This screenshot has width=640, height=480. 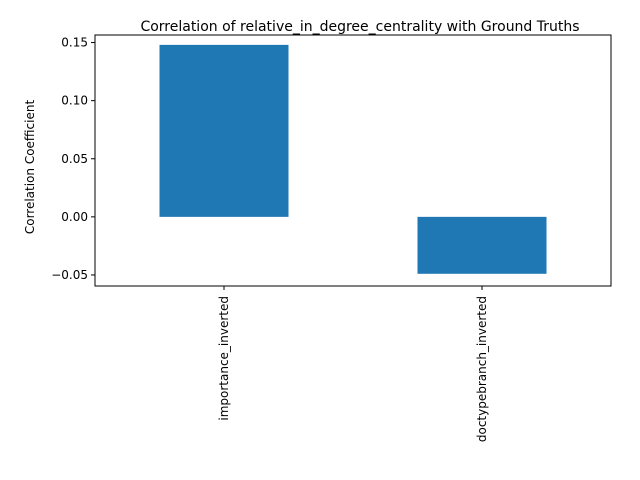 What do you see at coordinates (482, 369) in the screenshot?
I see `x-tick-label: doctypebranch_inverted` at bounding box center [482, 369].